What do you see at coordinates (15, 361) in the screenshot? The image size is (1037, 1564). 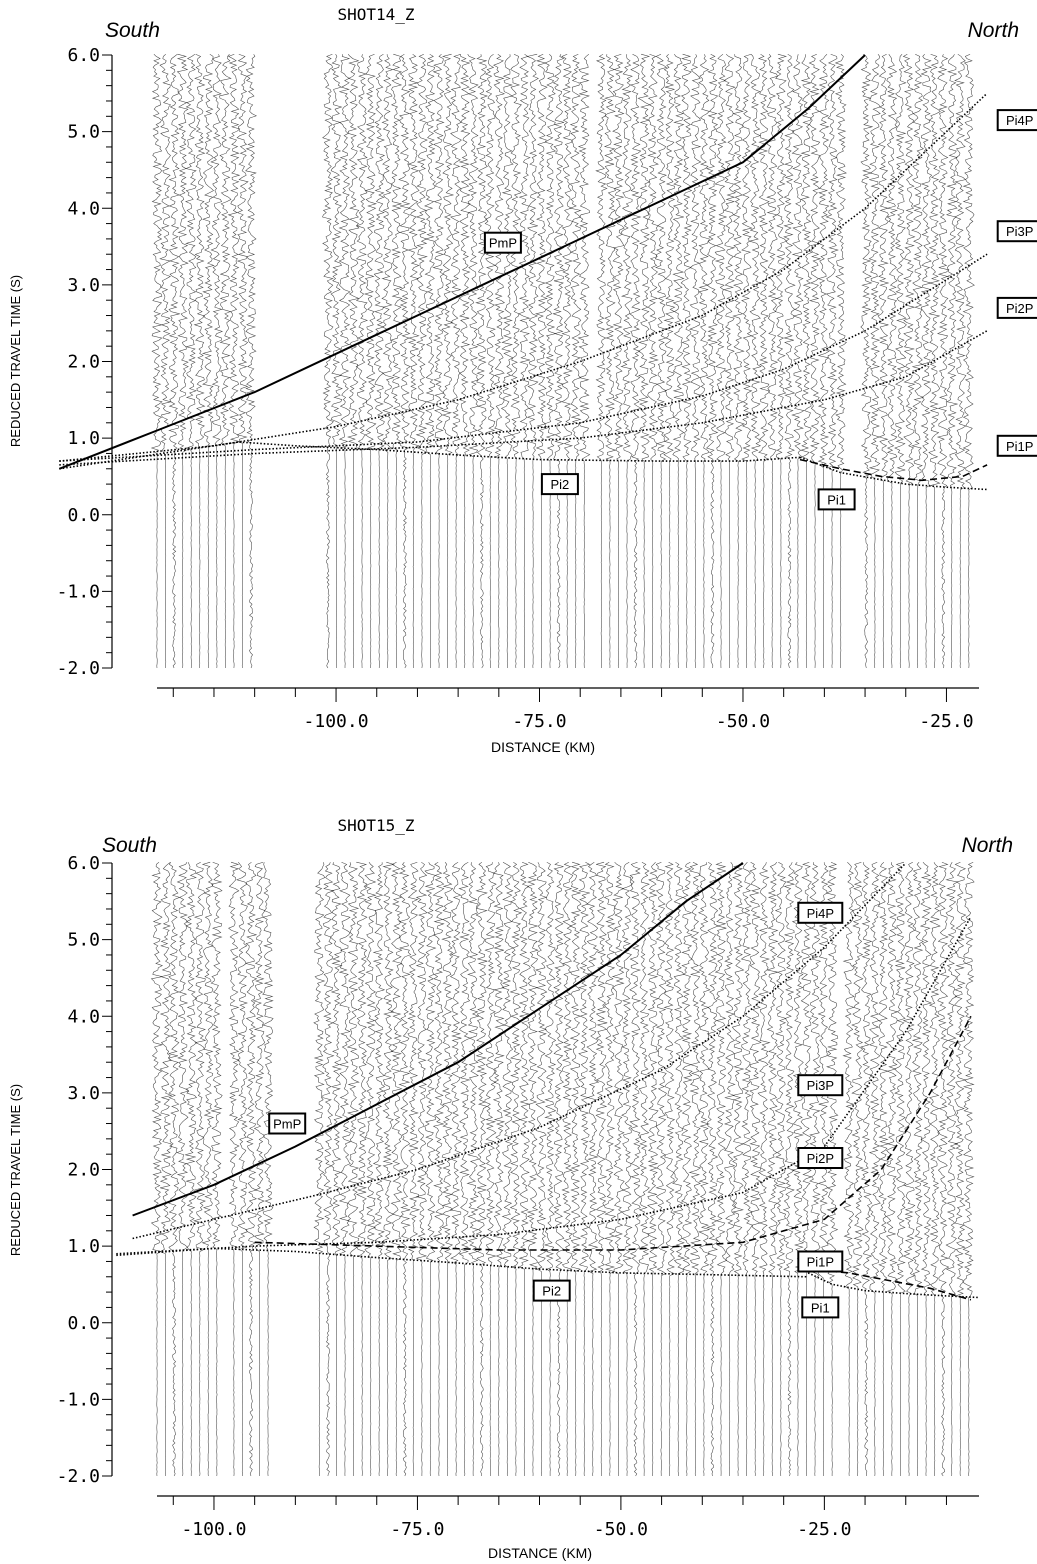 I see `y-axis-title: REDUCED TRAVEL TIME (S)` at bounding box center [15, 361].